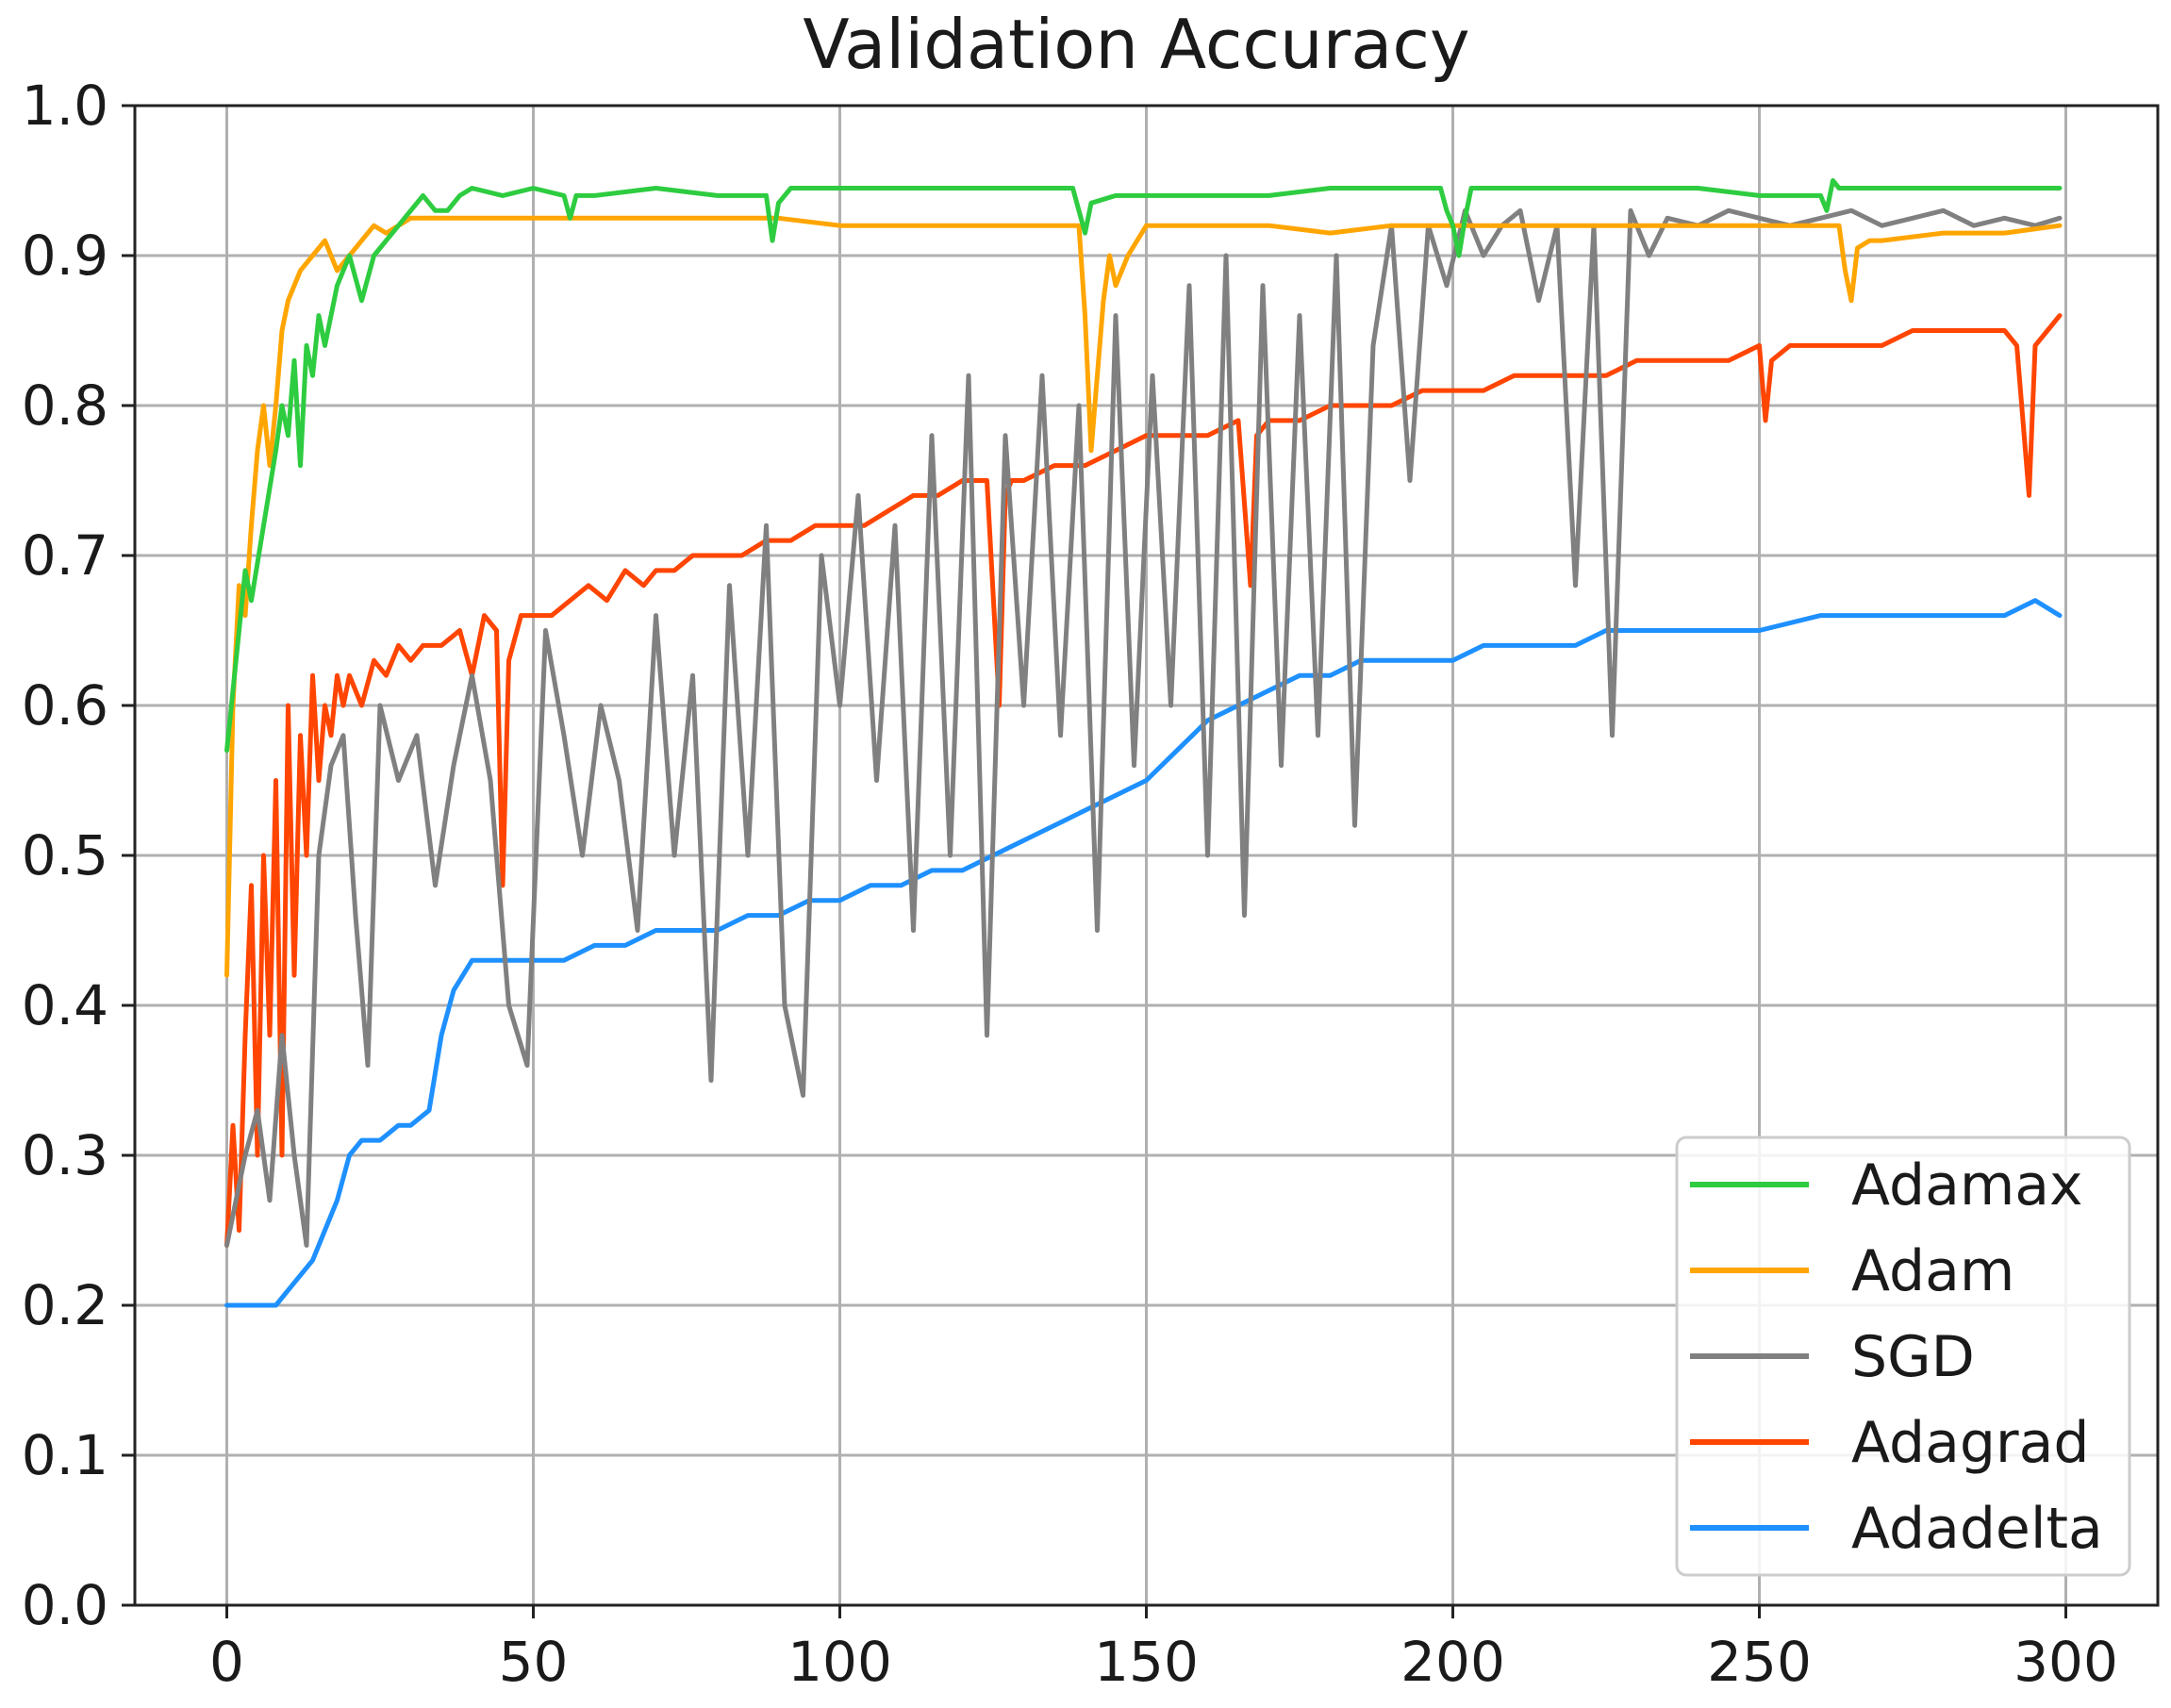  I want to click on y-tick-label: 0.8, so click(65, 405).